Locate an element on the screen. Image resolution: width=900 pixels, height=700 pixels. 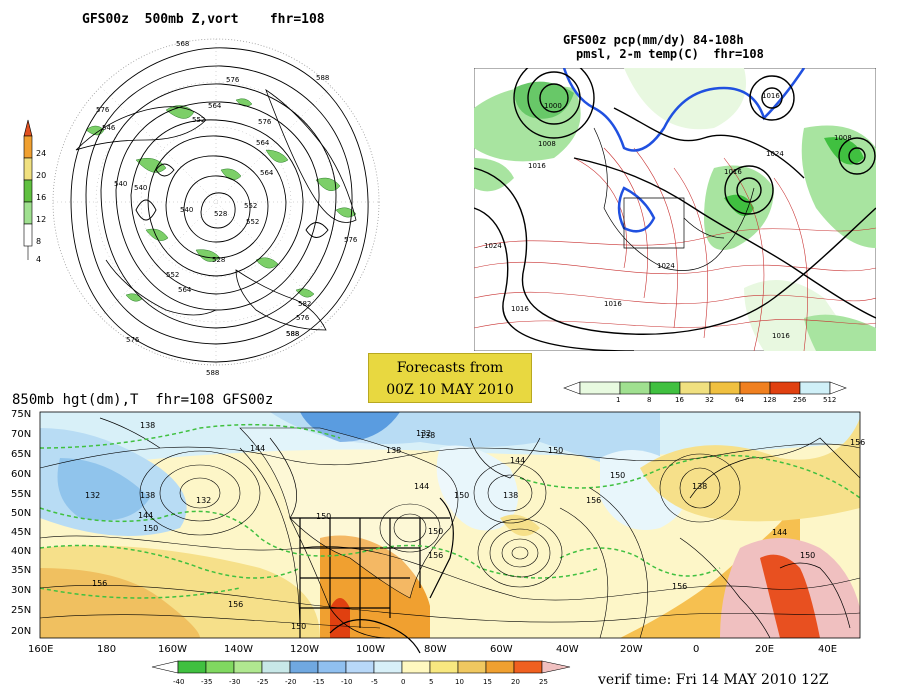
500mb-height-contours is located at coordinates (219, 205).